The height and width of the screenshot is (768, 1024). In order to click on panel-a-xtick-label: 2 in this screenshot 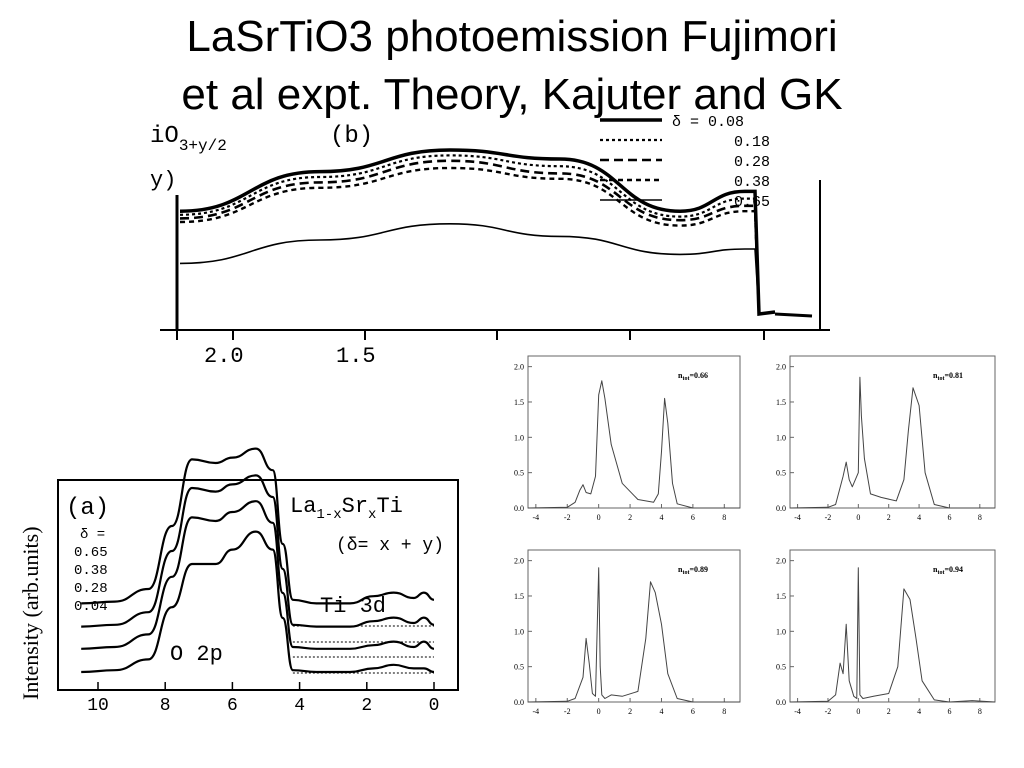, I will do `click(366, 706)`.